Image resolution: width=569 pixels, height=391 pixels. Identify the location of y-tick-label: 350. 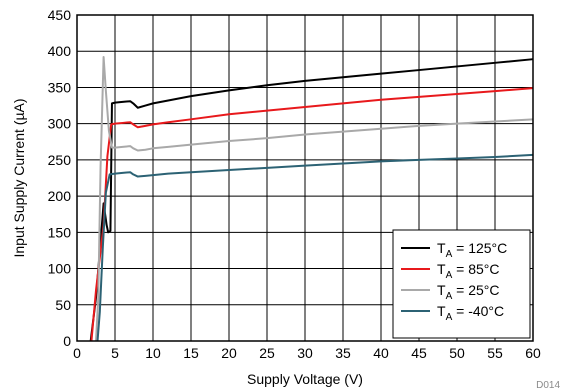
(60, 87).